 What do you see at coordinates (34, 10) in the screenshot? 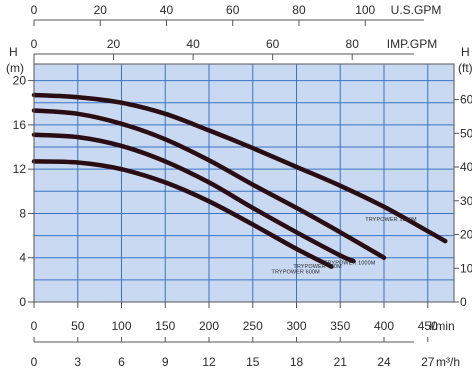
I see `us-gpm-tick-label: 0` at bounding box center [34, 10].